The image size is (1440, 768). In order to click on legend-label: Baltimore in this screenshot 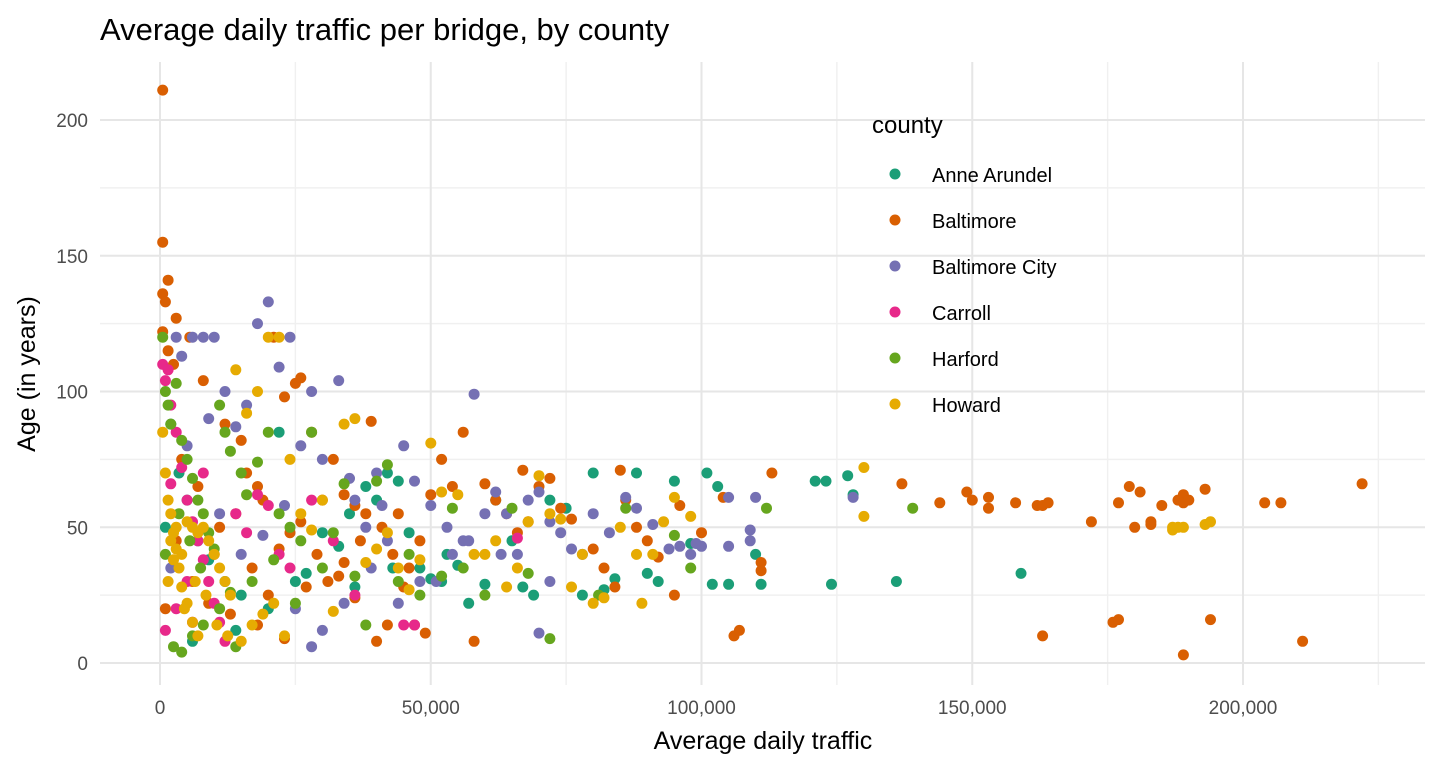, I will do `click(974, 222)`.